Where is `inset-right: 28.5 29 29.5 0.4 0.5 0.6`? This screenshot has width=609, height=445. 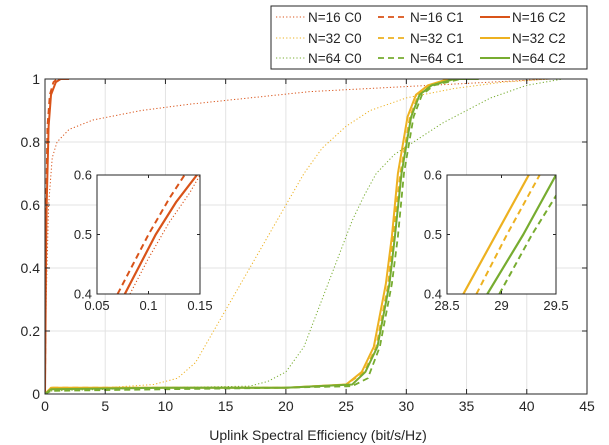
inset-right: 28.5 29 29.5 0.4 0.5 0.6 is located at coordinates (496, 240).